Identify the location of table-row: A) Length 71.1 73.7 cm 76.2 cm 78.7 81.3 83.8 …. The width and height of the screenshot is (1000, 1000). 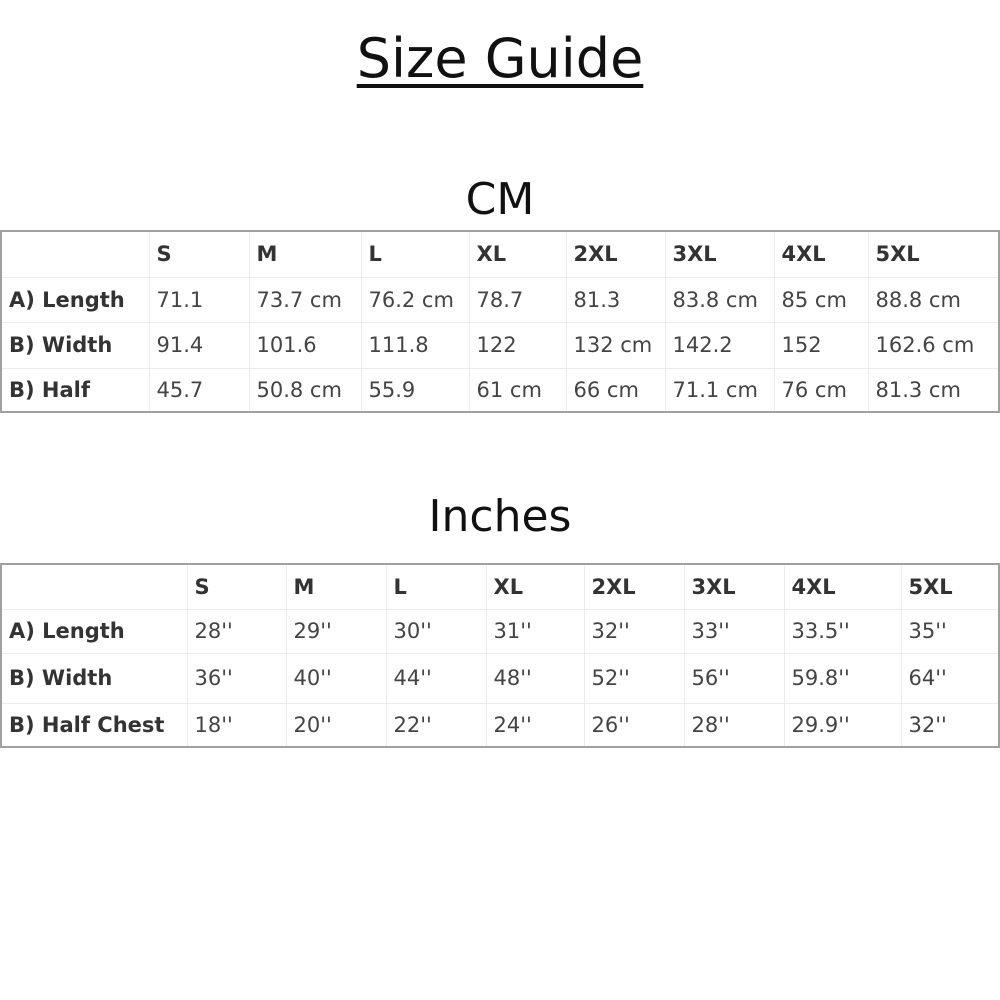
(500, 299).